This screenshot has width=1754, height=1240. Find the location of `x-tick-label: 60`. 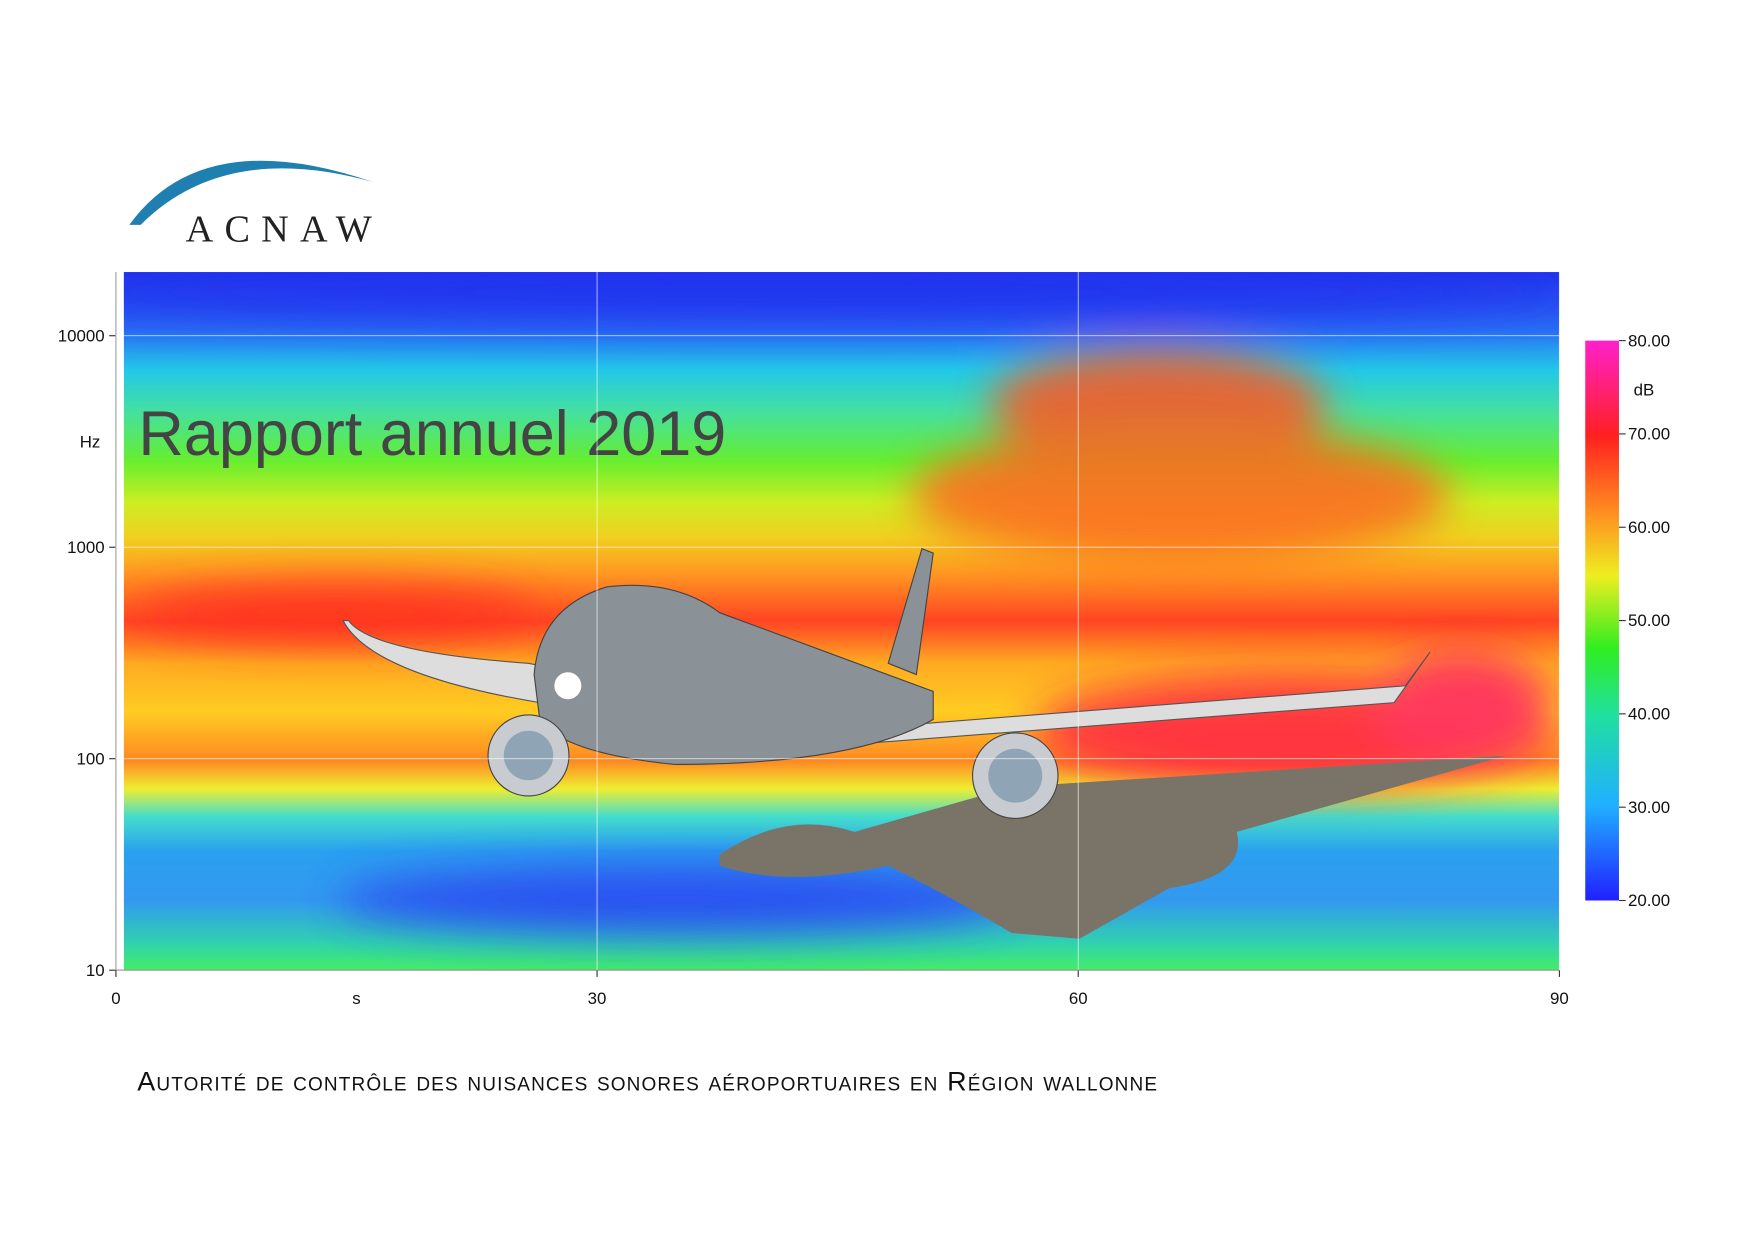

x-tick-label: 60 is located at coordinates (1078, 998).